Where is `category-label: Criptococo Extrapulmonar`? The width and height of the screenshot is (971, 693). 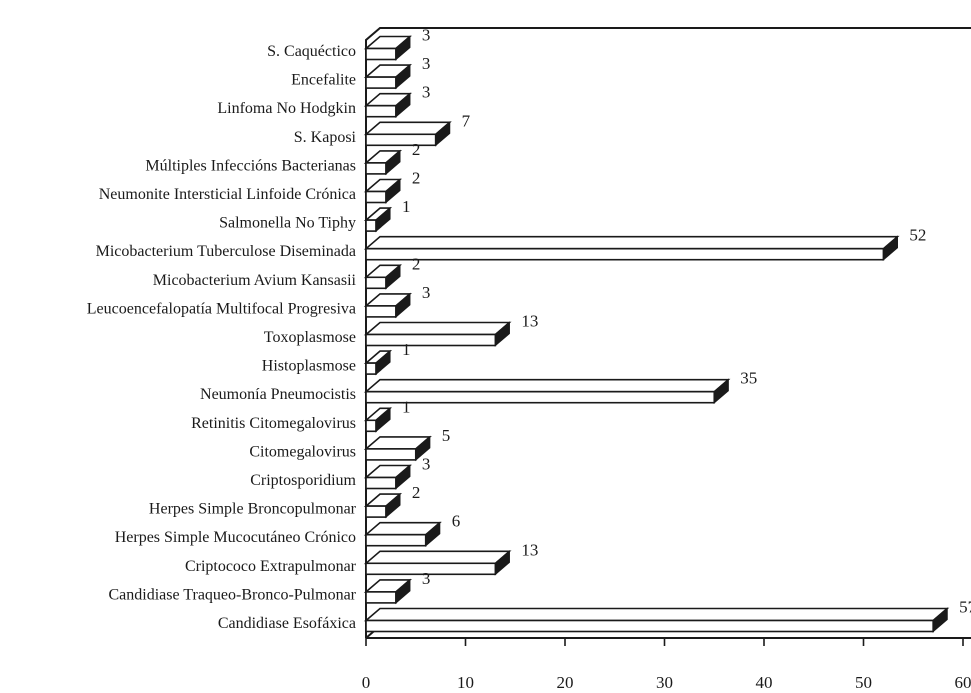
category-label: Criptococo Extrapulmonar is located at coordinates (271, 566).